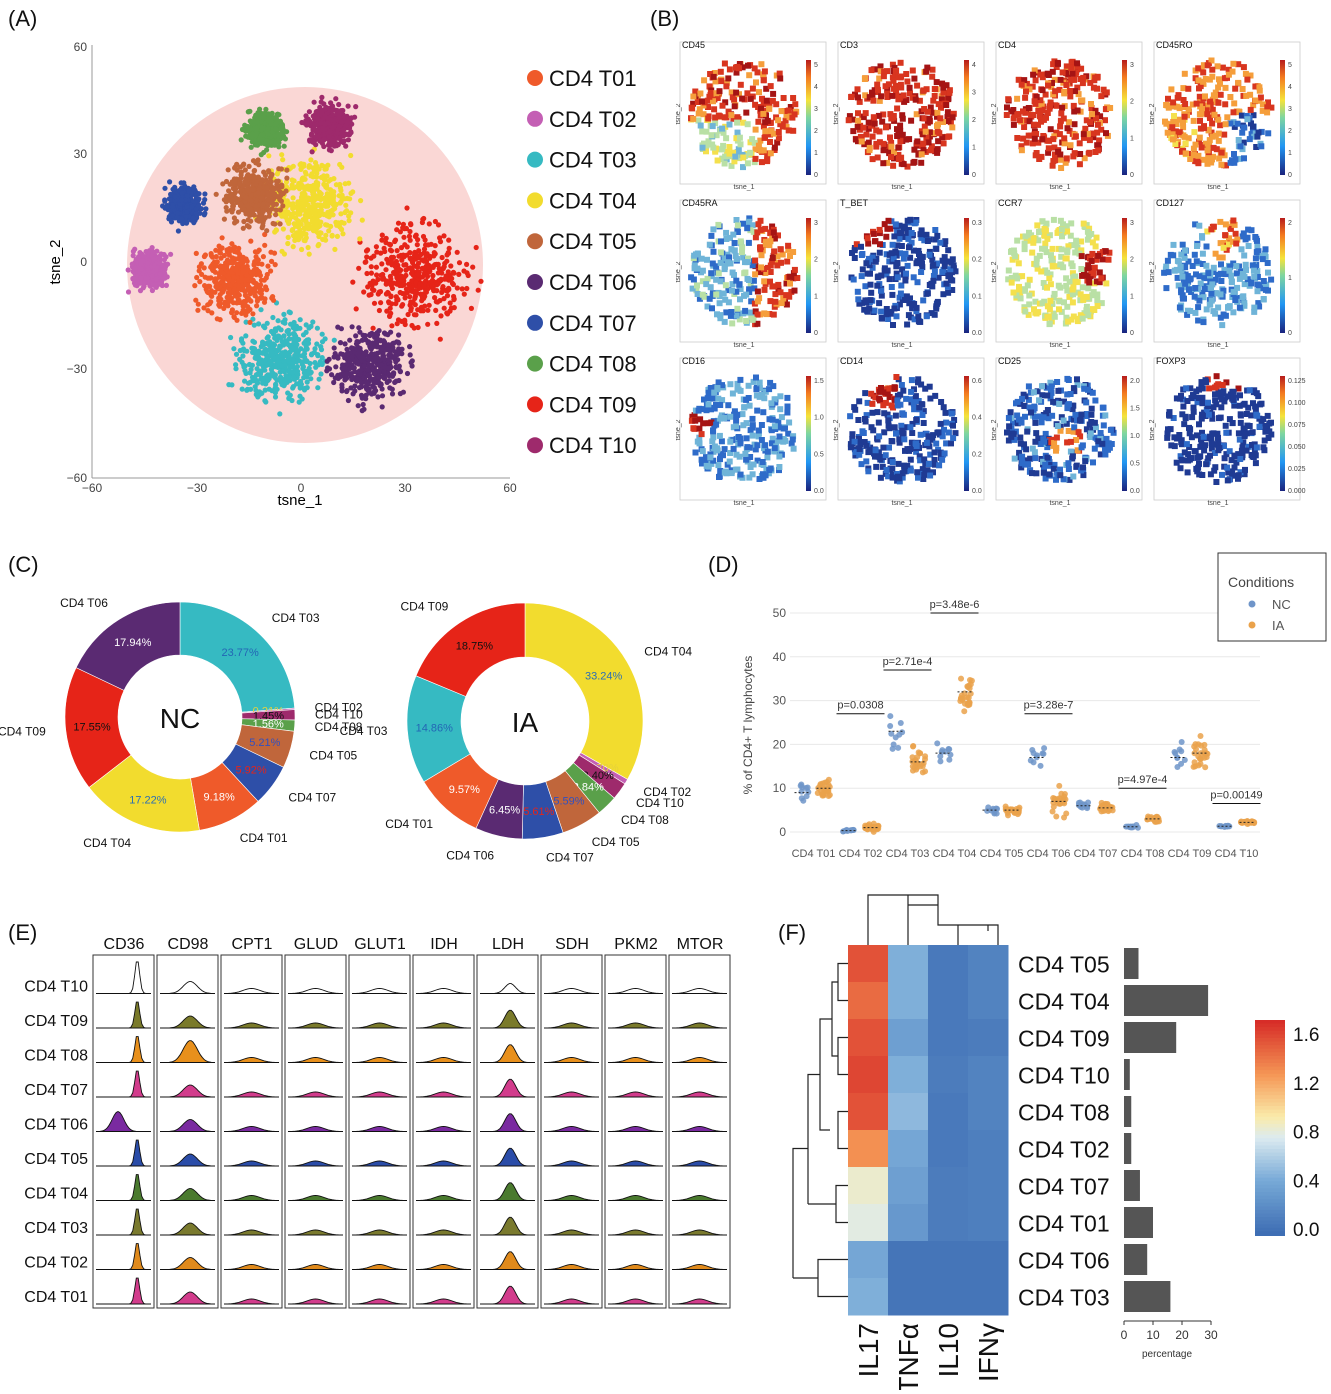 The height and width of the screenshot is (1394, 1331). I want to click on colorbar, so click(966, 117).